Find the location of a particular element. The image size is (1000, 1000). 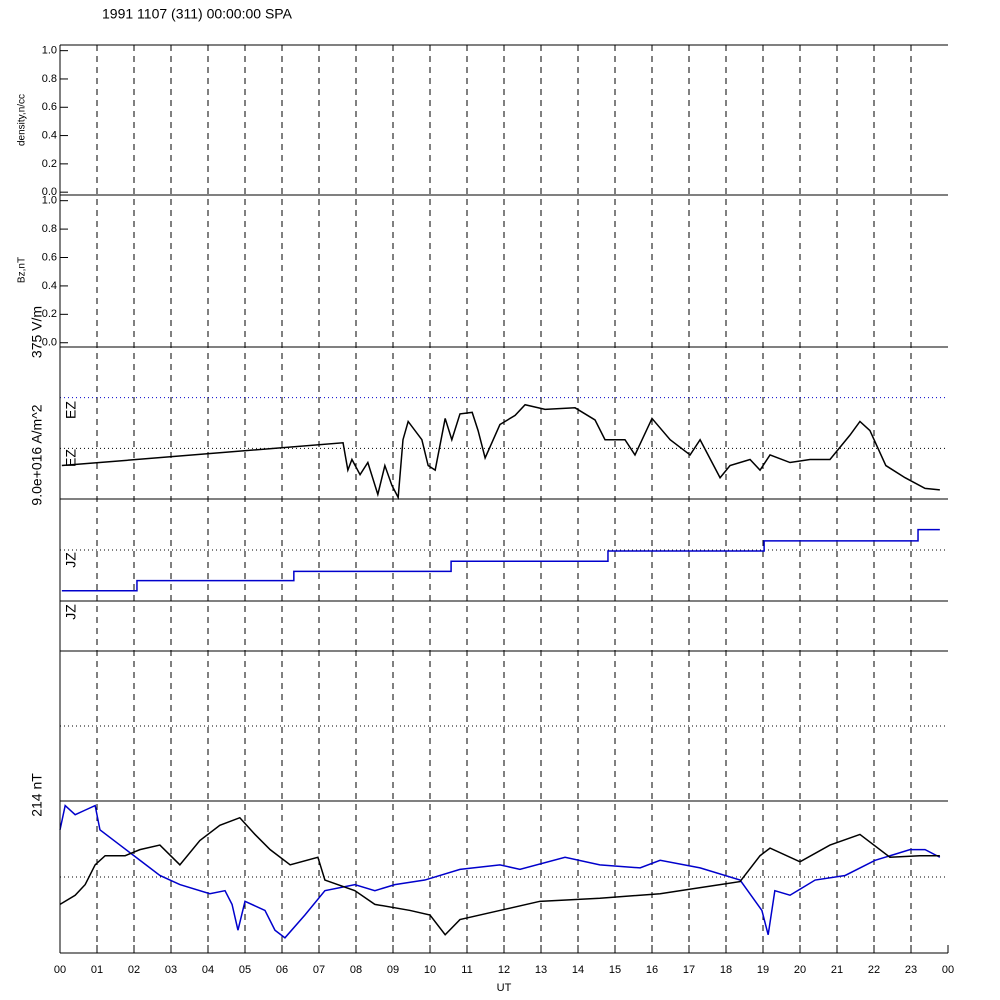

x-tick-label: 08 is located at coordinates (356, 970).